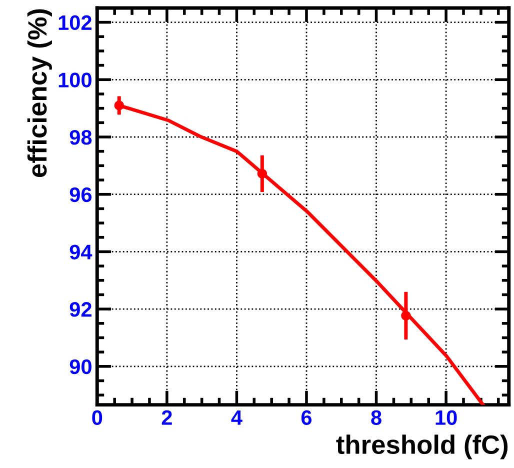  I want to click on y-tick-label: 102, so click(75, 22).